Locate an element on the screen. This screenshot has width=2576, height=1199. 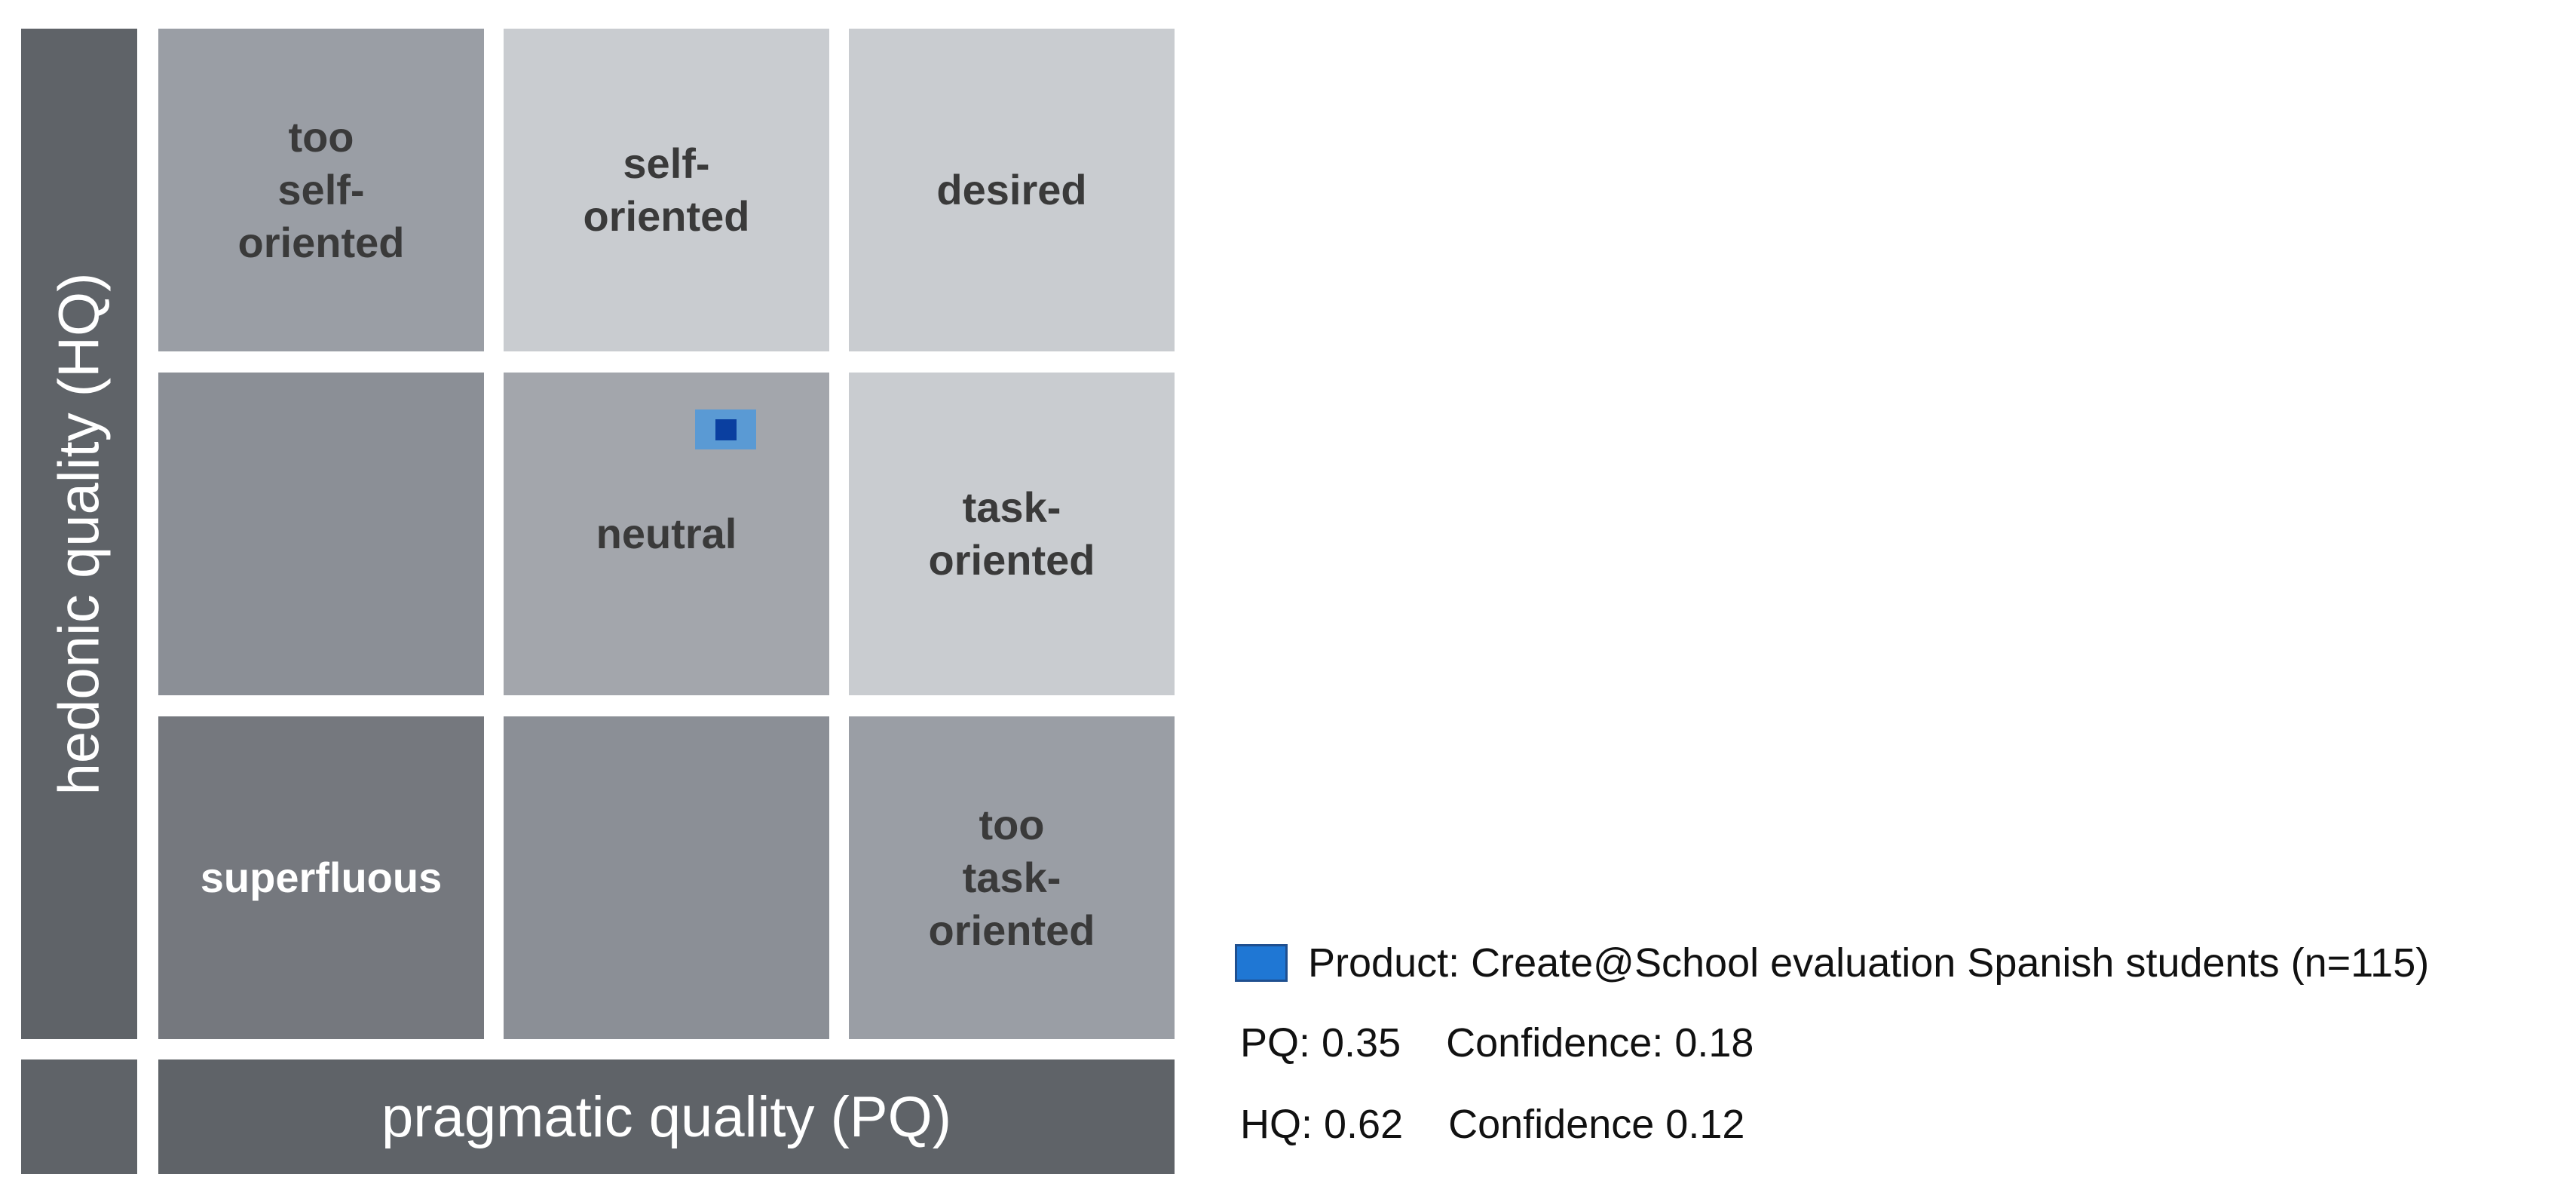
corner-block is located at coordinates (79, 1116).